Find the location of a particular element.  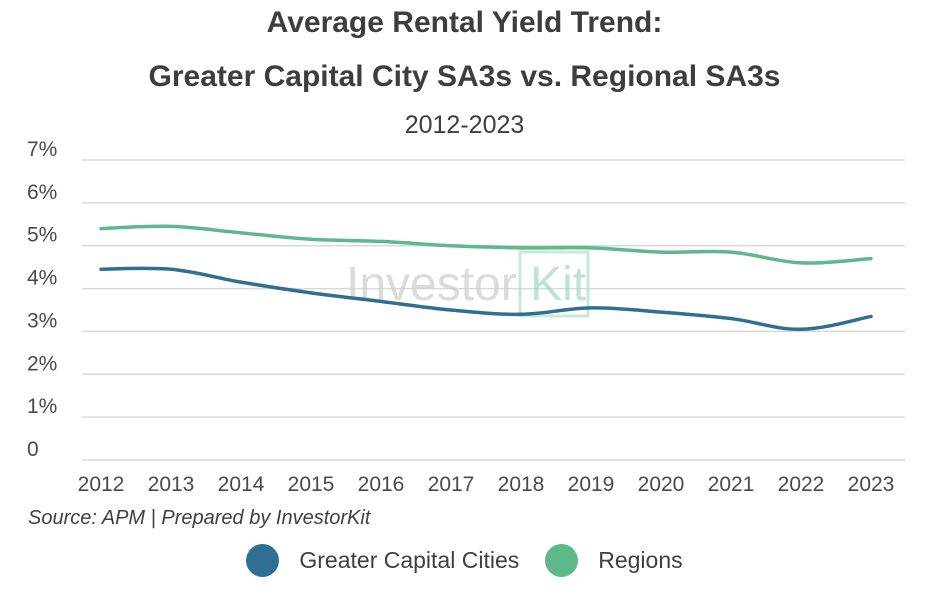

legend: Greater Capital Cities Regions is located at coordinates (464, 560).